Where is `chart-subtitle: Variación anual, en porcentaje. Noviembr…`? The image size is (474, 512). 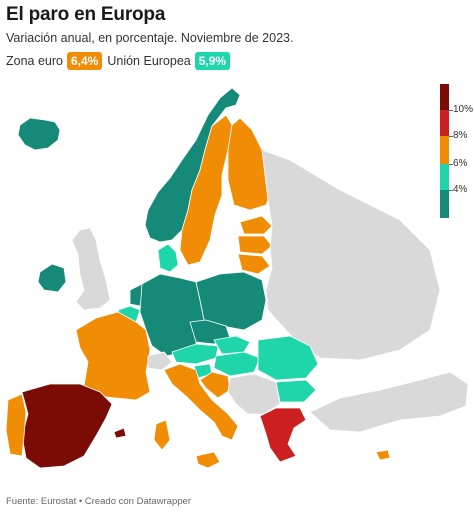 chart-subtitle: Variación anual, en porcentaje. Noviembr… is located at coordinates (150, 38).